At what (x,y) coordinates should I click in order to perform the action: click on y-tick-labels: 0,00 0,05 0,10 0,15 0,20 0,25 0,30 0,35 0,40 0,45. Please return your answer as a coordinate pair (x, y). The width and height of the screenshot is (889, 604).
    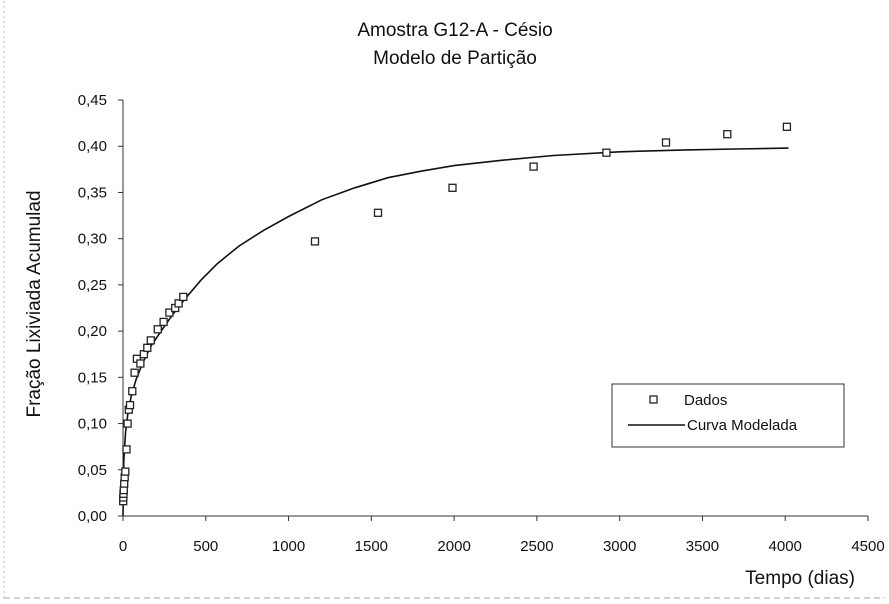
    Looking at the image, I should click on (92, 308).